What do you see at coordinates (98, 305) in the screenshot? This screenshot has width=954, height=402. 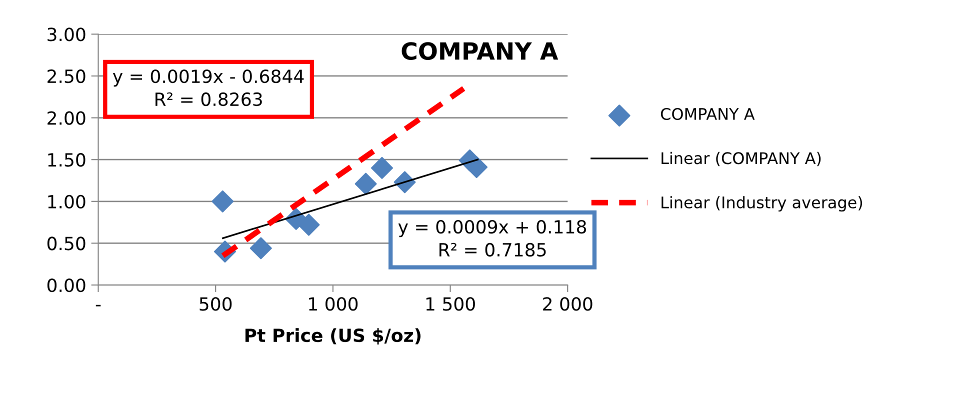 I see `x-tick-label: -` at bounding box center [98, 305].